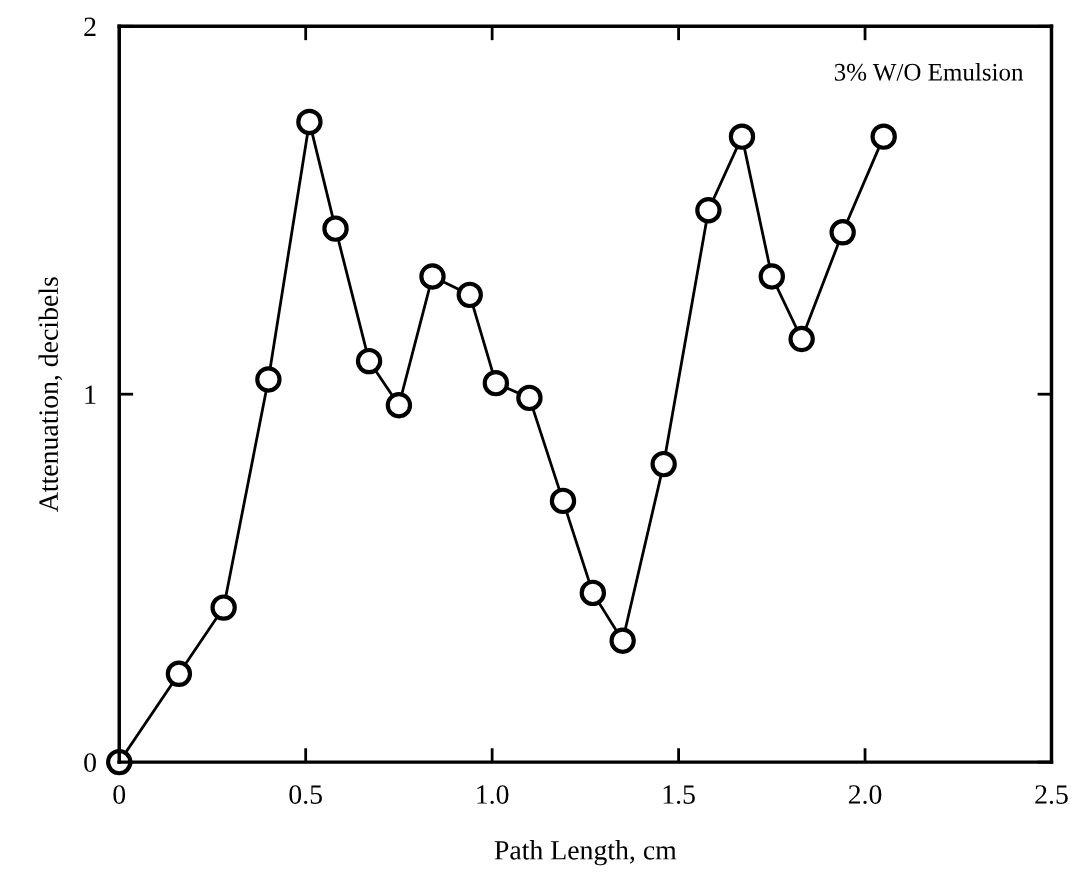  What do you see at coordinates (90, 26) in the screenshot?
I see `y-tick-label: 2` at bounding box center [90, 26].